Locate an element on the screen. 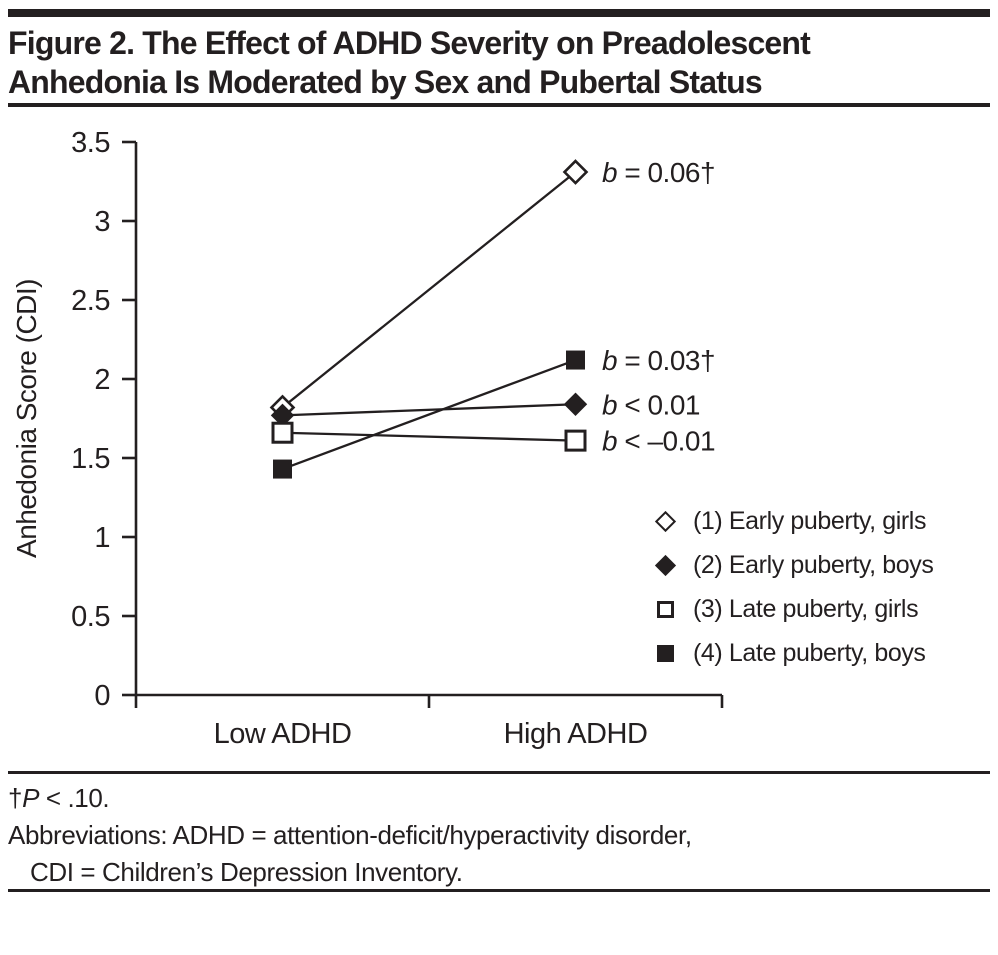 The height and width of the screenshot is (955, 998). legend-label: (4) Late puberty, boys is located at coordinates (809, 652).